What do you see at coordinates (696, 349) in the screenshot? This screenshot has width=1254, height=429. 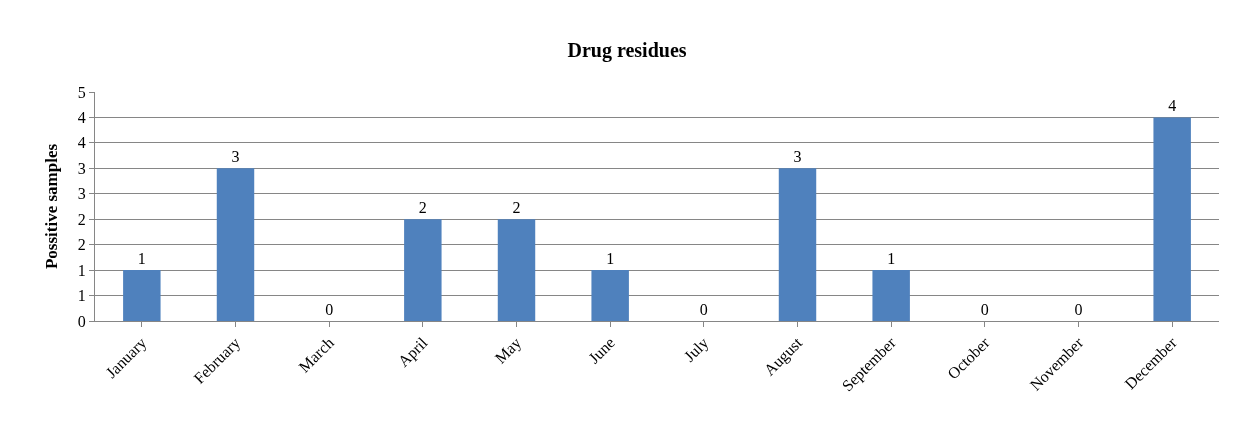 I see `x-tick-label: July` at bounding box center [696, 349].